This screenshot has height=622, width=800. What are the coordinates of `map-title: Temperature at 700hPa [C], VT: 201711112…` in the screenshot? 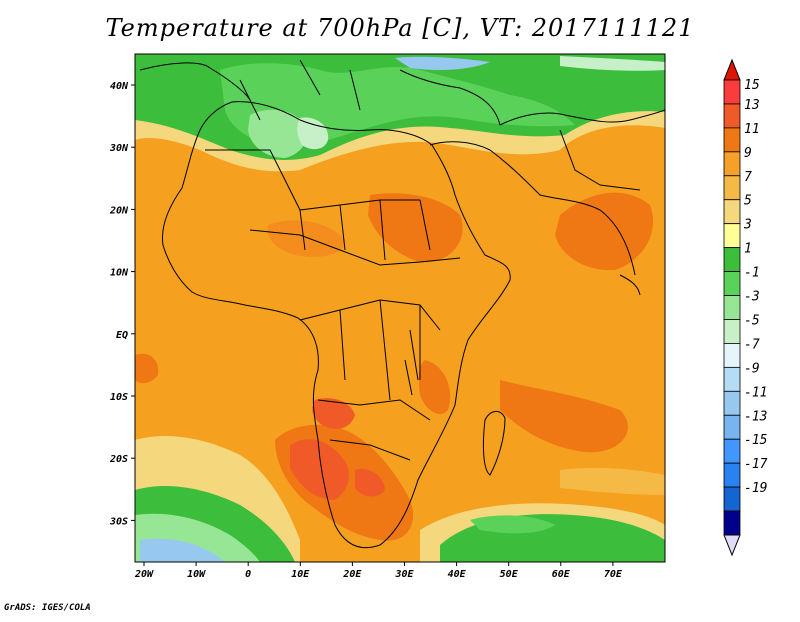 It's located at (400, 28).